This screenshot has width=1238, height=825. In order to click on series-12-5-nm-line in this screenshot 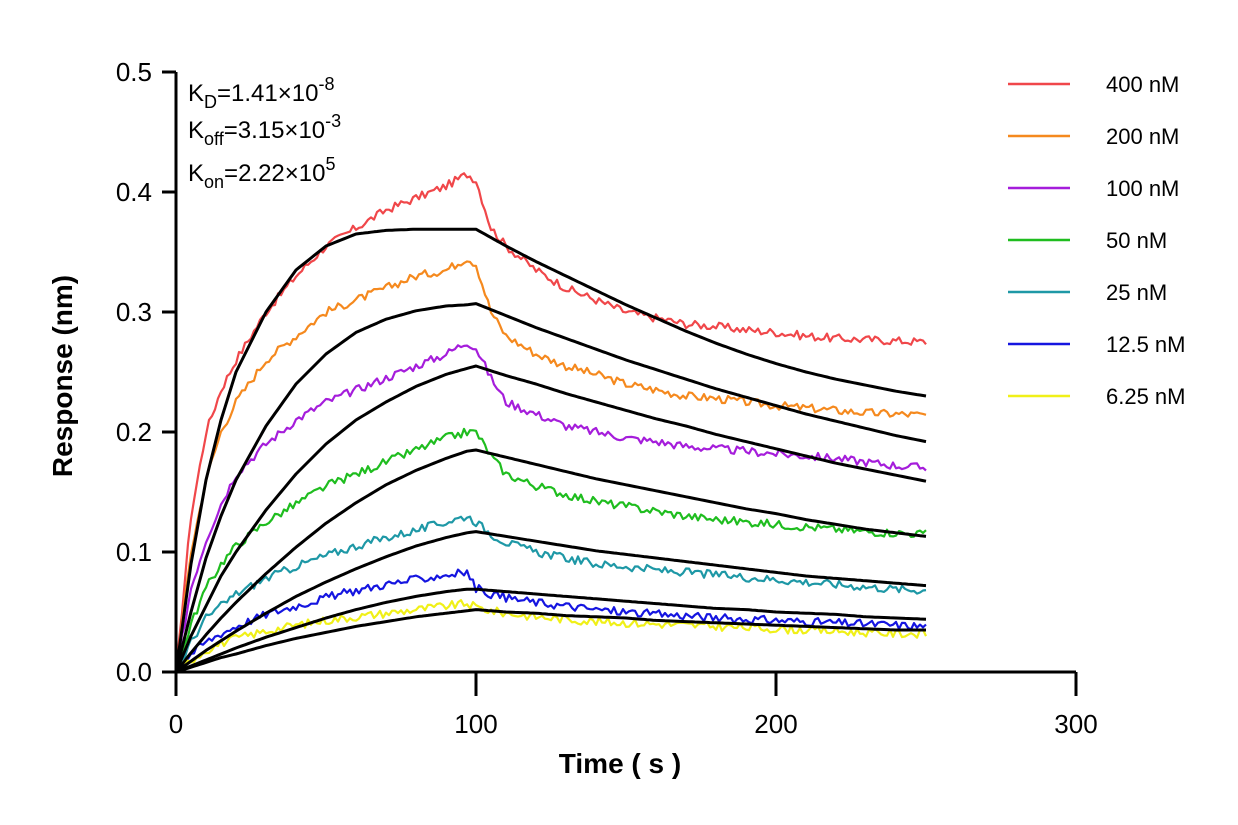, I will do `click(551, 620)`.